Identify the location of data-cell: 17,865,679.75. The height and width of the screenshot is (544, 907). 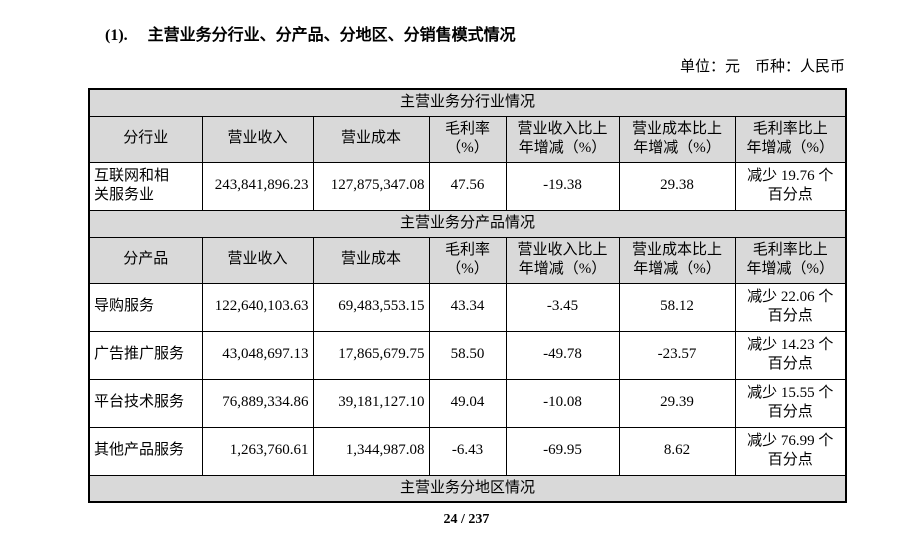
(371, 355).